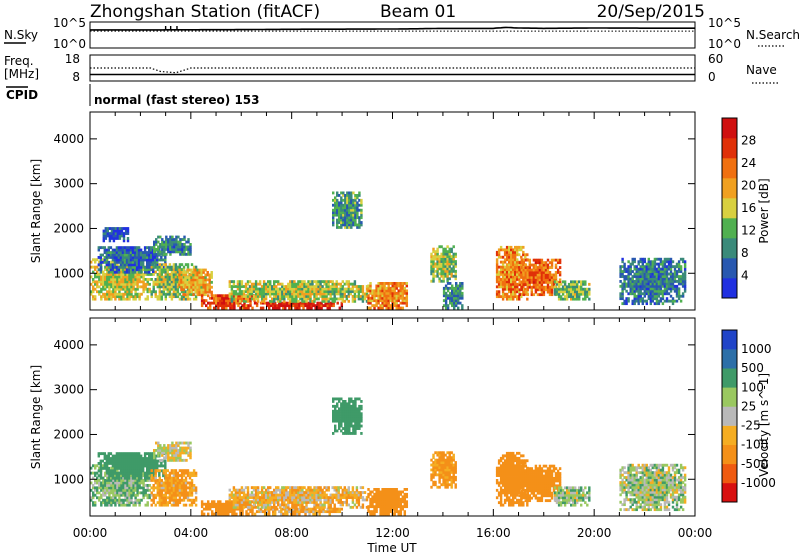 Image resolution: width=800 pixels, height=554 pixels. I want to click on nave-tick-top: 60, so click(715, 59).